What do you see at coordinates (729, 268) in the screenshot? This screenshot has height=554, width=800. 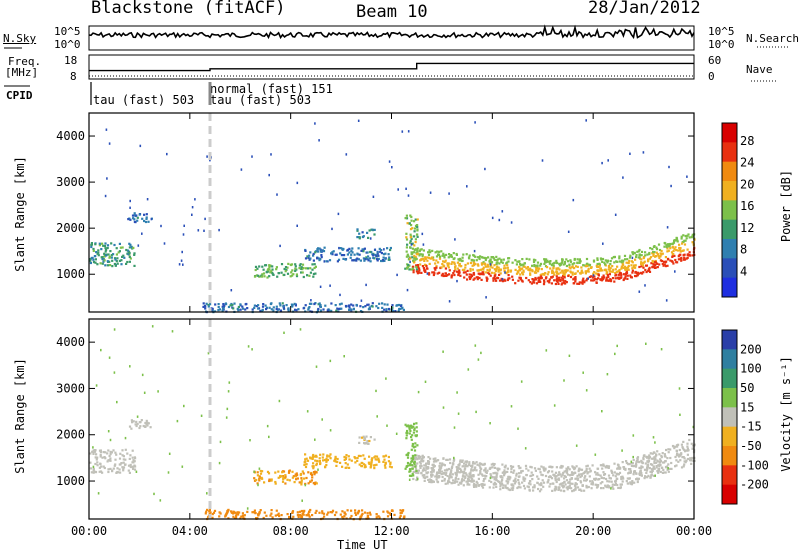 I see `power-colorbar-swatch` at bounding box center [729, 268].